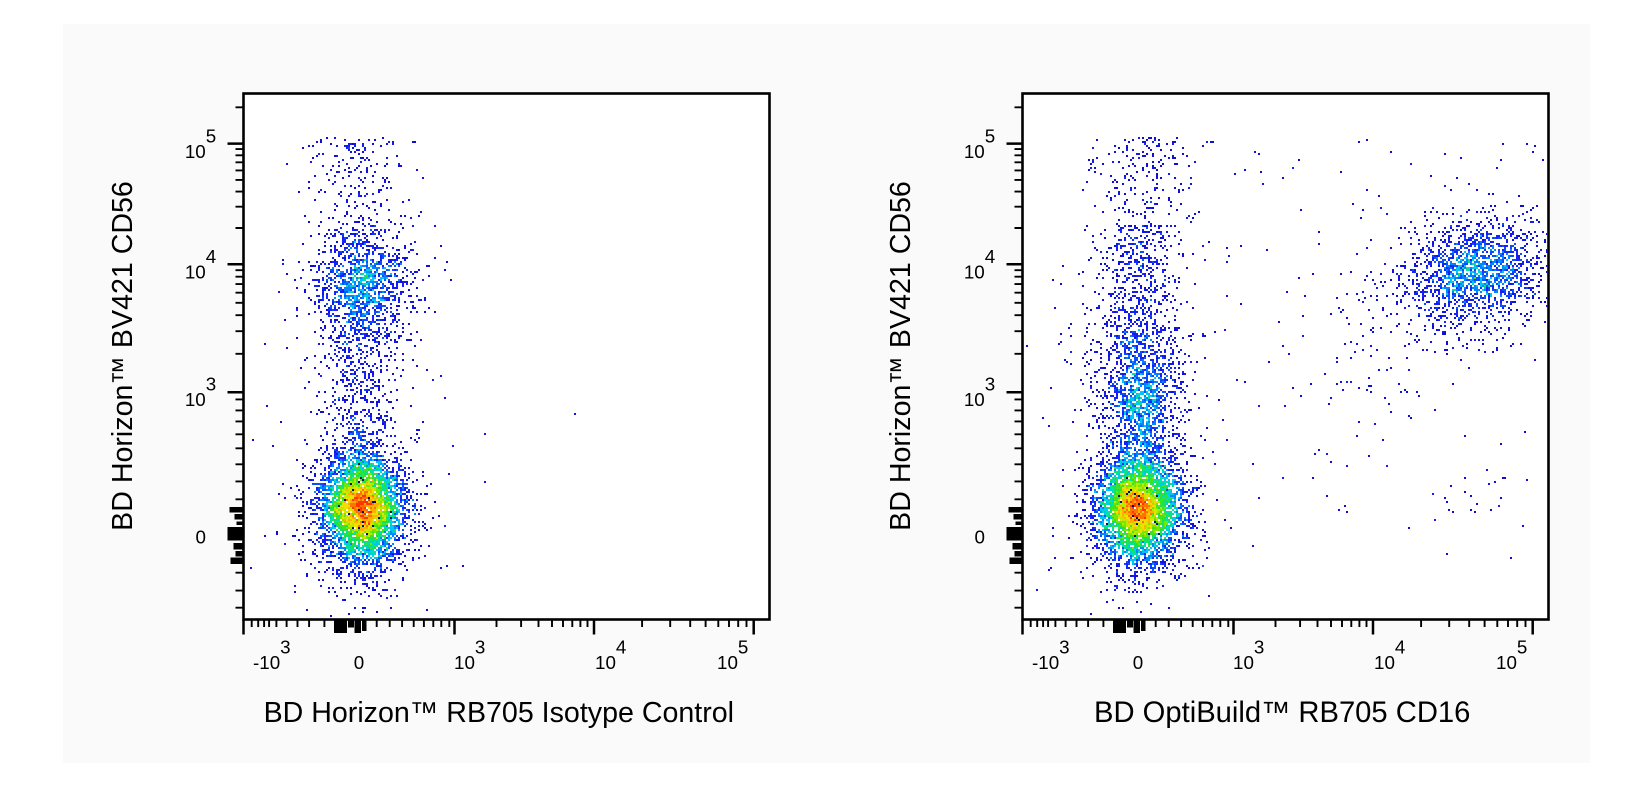 The width and height of the screenshot is (1652, 787). What do you see at coordinates (1282, 713) in the screenshot?
I see `svg-text: BD OptiBuild™ RB705 CD16` at bounding box center [1282, 713].